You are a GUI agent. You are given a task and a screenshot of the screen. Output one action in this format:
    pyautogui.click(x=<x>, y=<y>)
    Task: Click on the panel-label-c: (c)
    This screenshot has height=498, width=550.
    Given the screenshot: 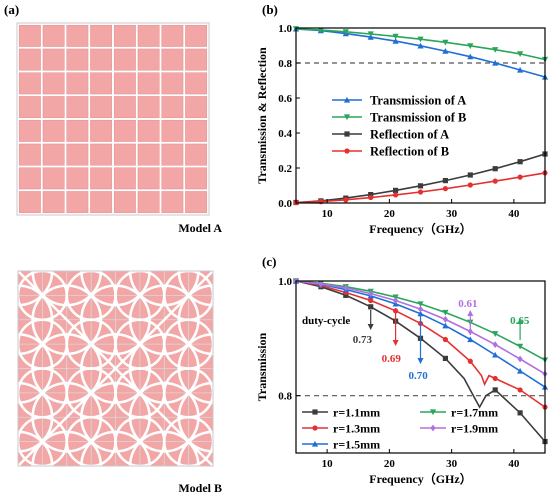 What is the action you would take?
    pyautogui.click(x=269, y=261)
    